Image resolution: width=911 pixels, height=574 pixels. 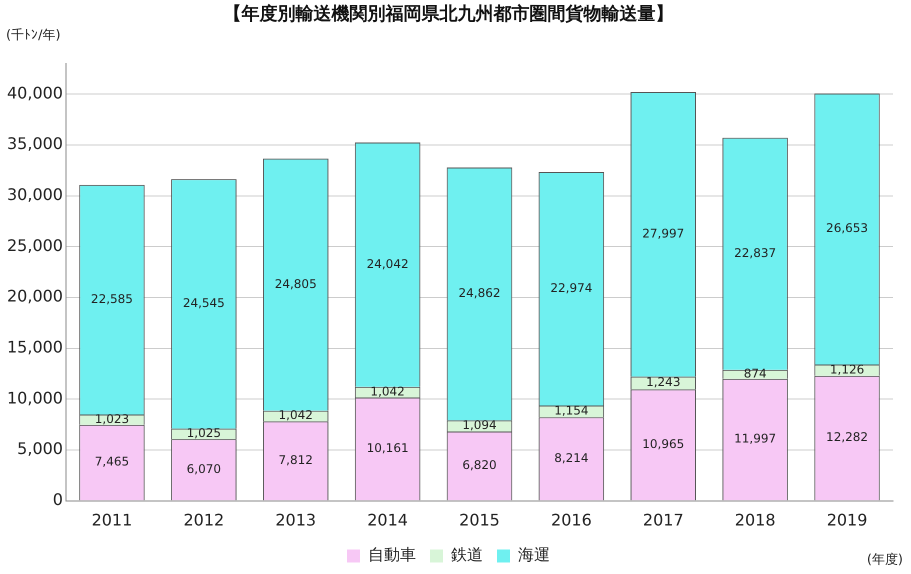 What do you see at coordinates (847, 369) in the screenshot?
I see `data-label: 1,126` at bounding box center [847, 369].